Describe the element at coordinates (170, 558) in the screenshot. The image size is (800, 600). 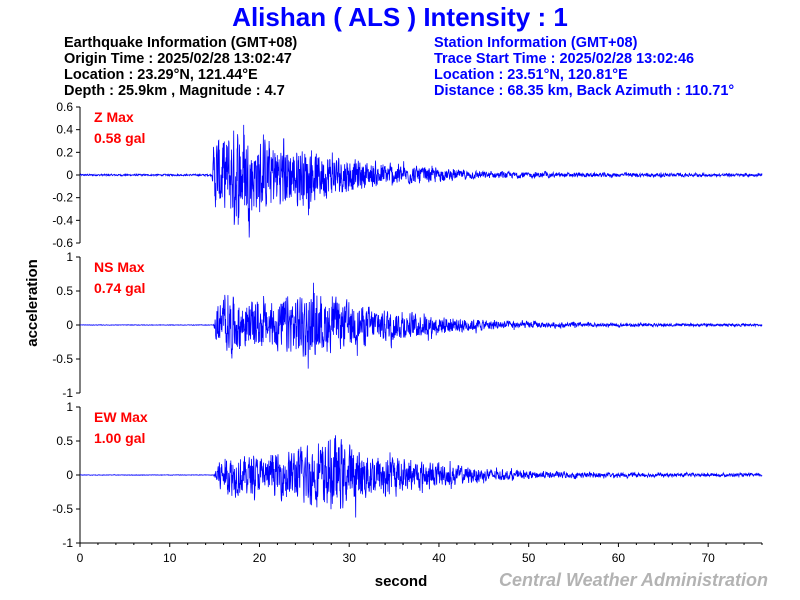
I see `x-tick-label: 10` at that location.